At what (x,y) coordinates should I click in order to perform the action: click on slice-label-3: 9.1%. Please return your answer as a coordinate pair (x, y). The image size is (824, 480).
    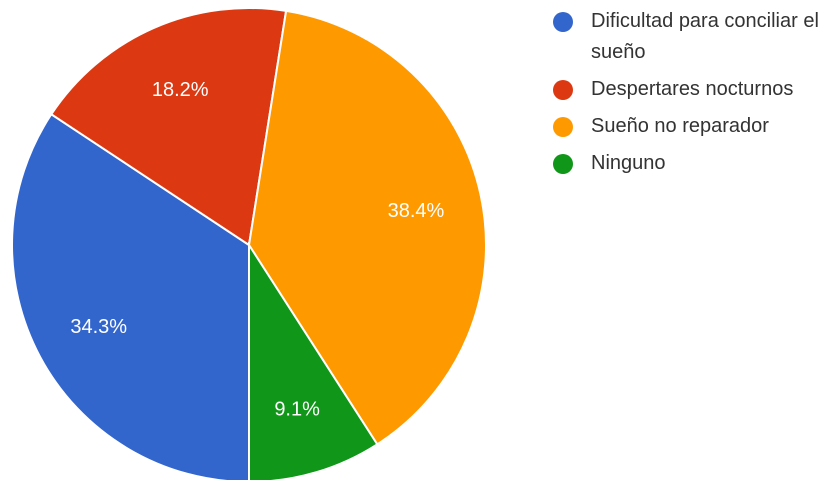
    Looking at the image, I should click on (297, 410).